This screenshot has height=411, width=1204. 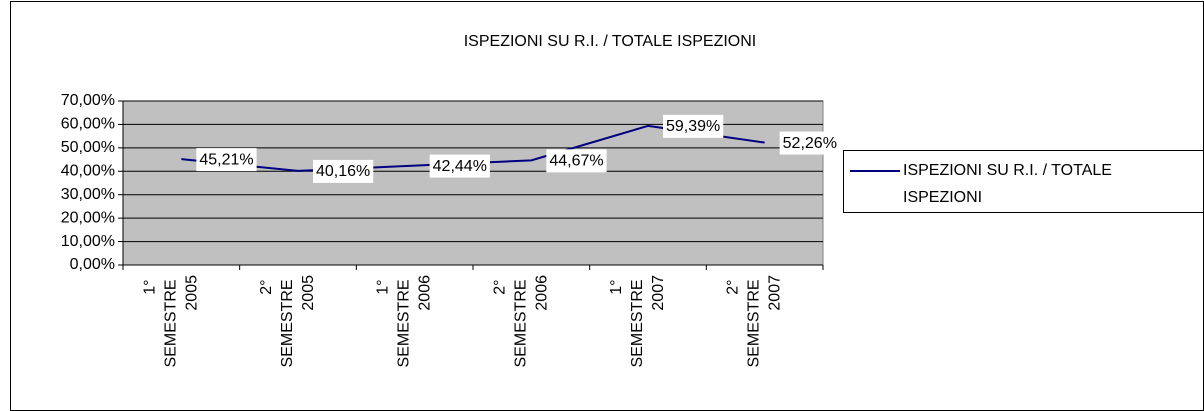 What do you see at coordinates (171, 321) in the screenshot?
I see `x-tick-label: 1° SEMESTRE 2005` at bounding box center [171, 321].